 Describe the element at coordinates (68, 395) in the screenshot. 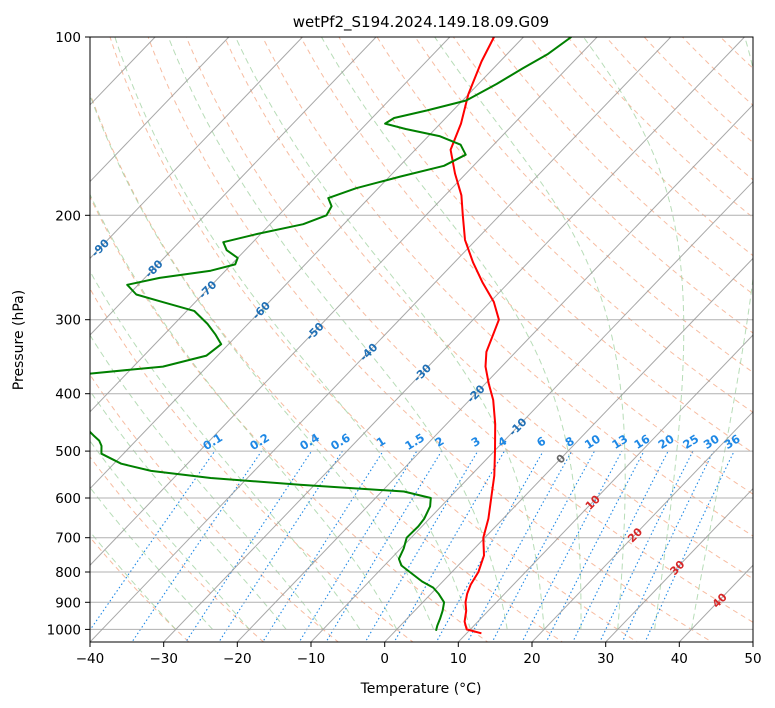

I see `y-tick-label: 400` at that location.